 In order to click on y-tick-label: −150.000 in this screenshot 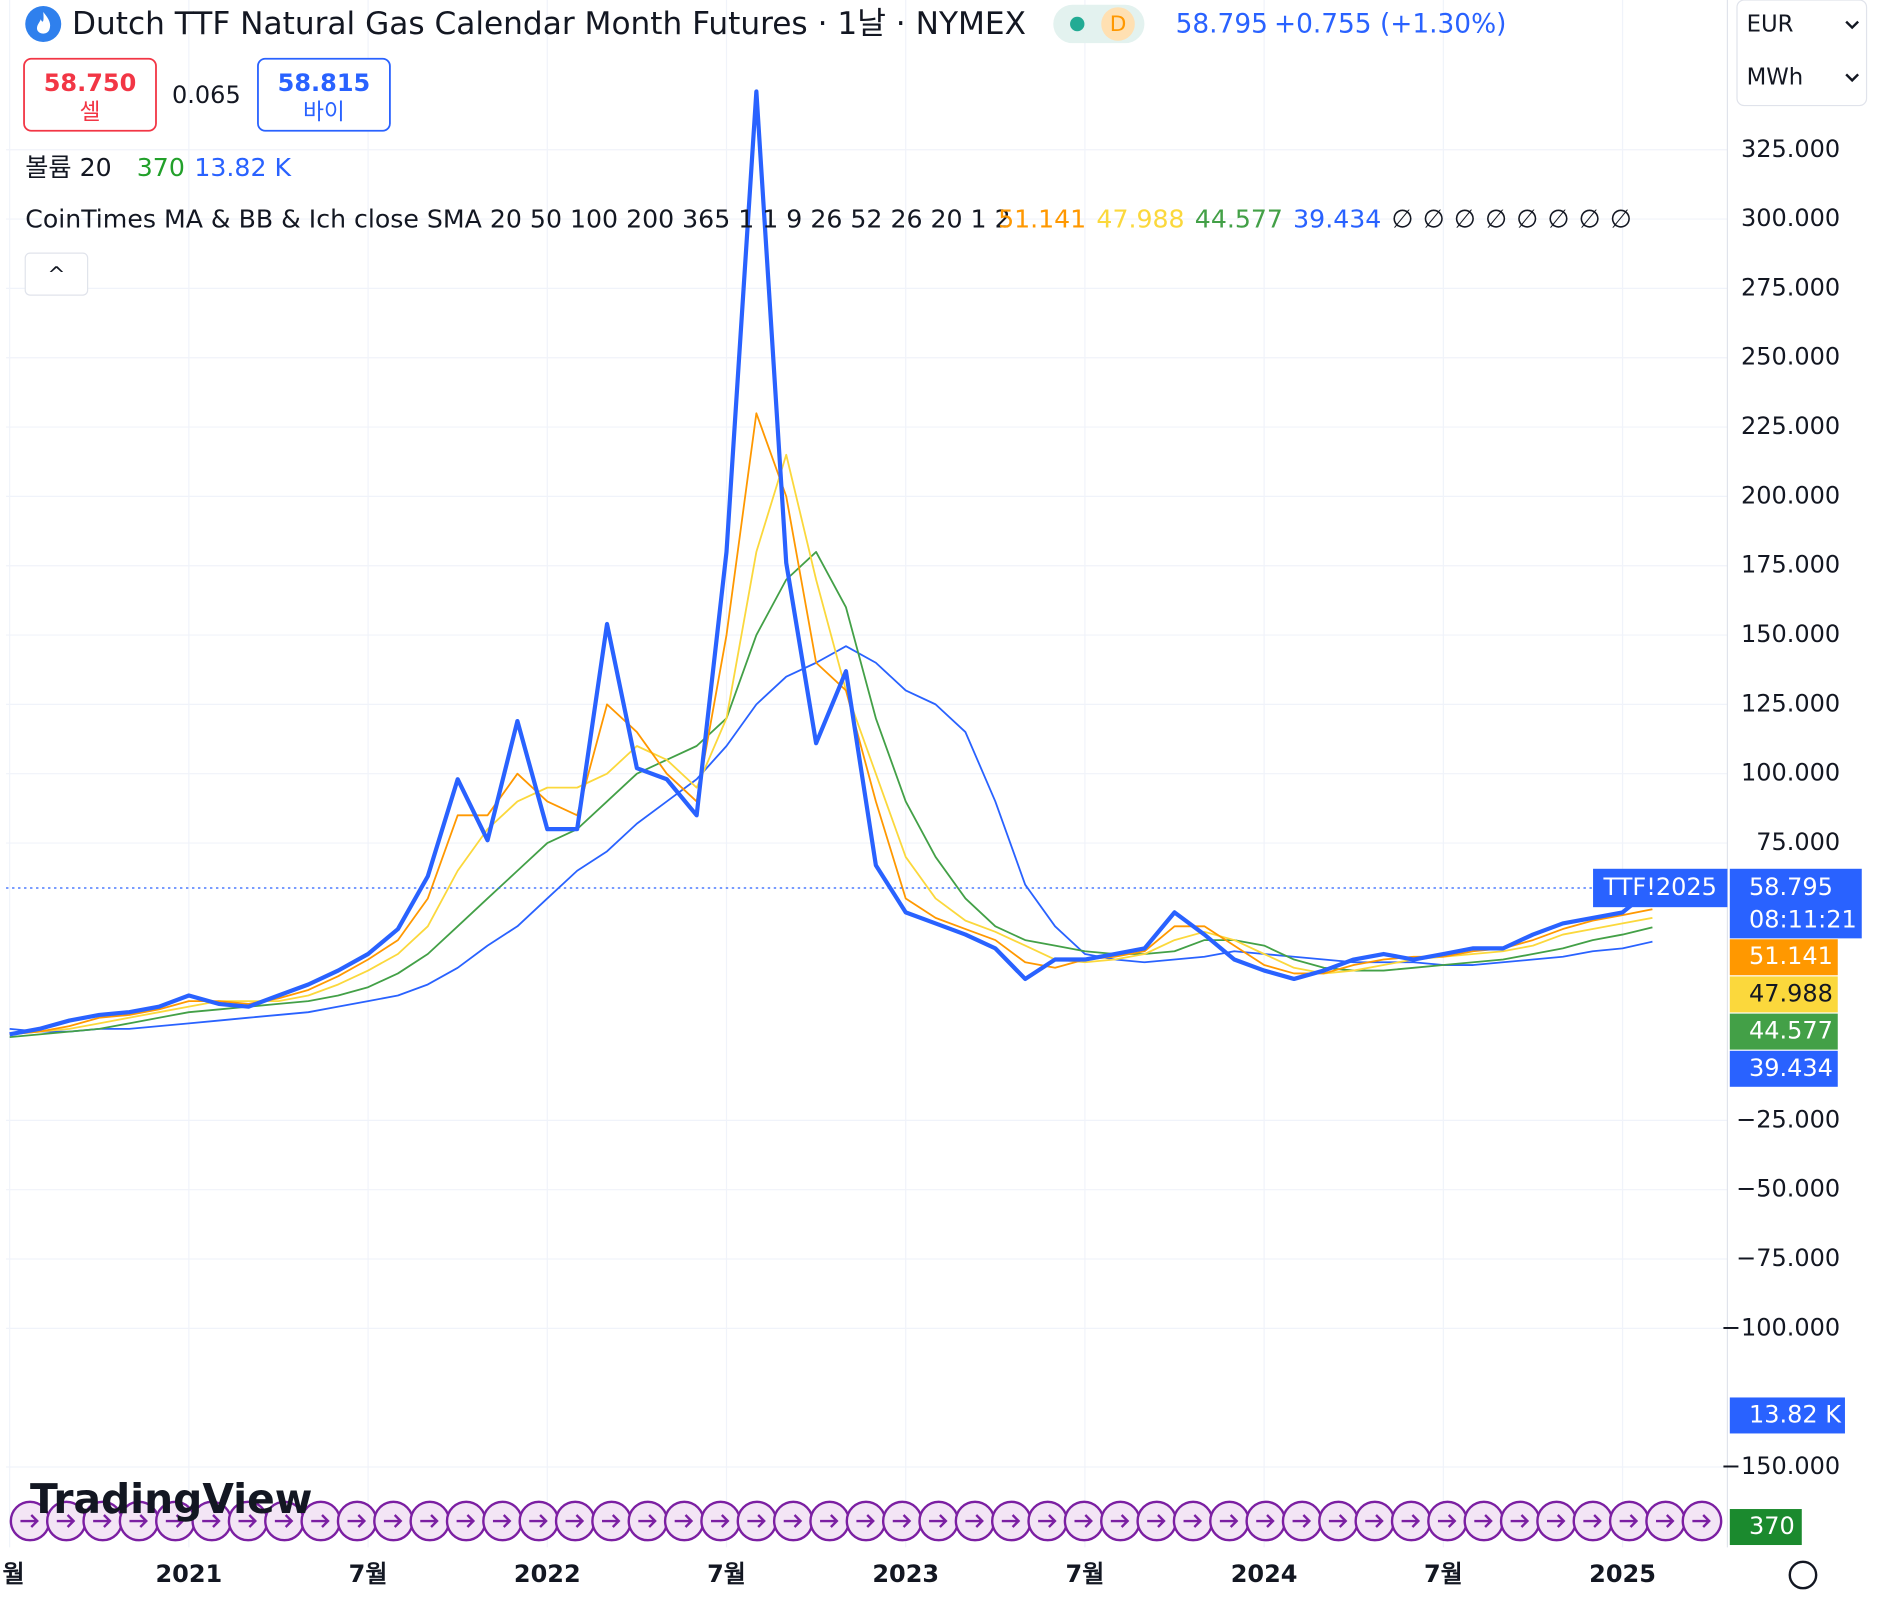, I will do `click(1780, 1466)`.